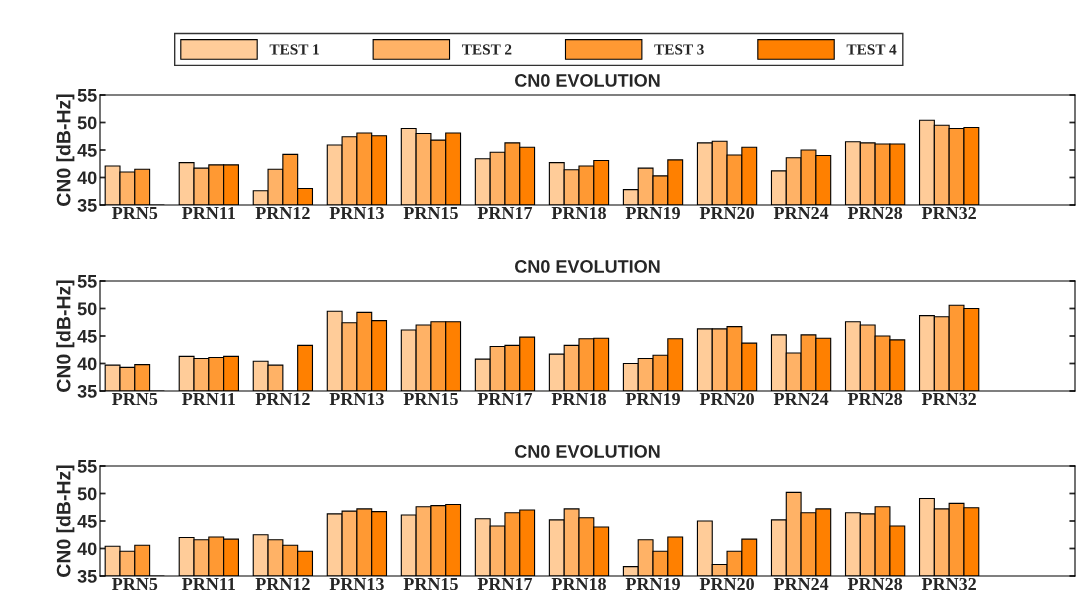 This screenshot has width=1092, height=601. What do you see at coordinates (294, 49) in the screenshot?
I see `legend-label: TEST 1` at bounding box center [294, 49].